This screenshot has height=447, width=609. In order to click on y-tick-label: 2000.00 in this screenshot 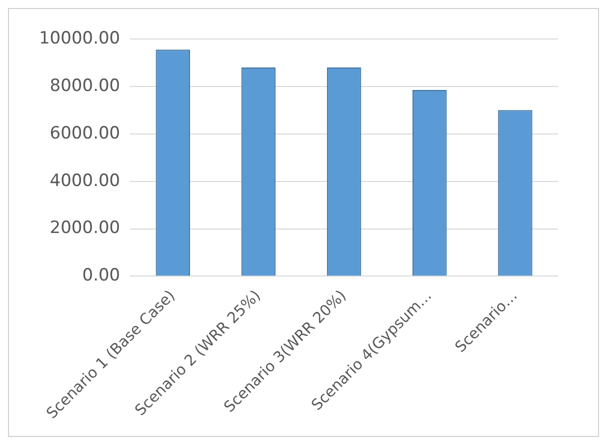, I will do `click(85, 228)`.